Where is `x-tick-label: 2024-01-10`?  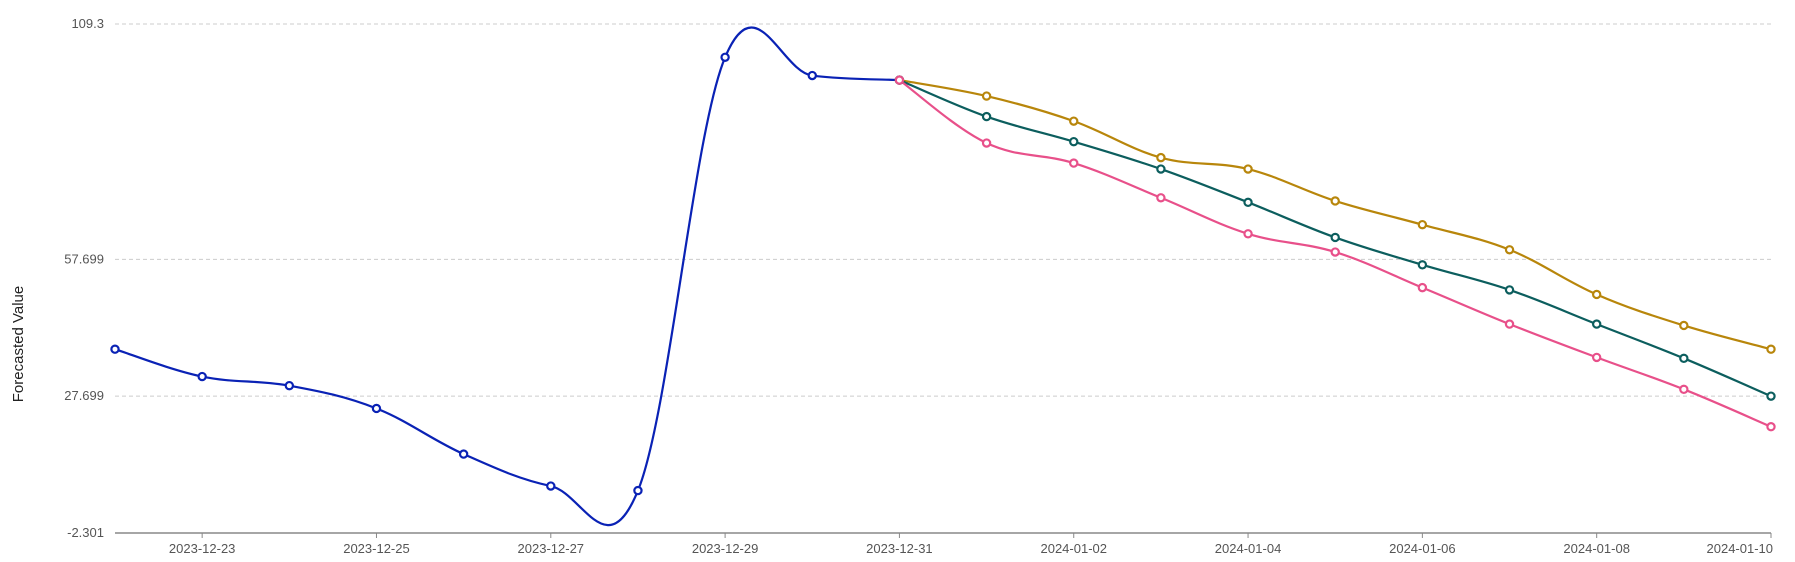 x-tick-label: 2024-01-10 is located at coordinates (1740, 548).